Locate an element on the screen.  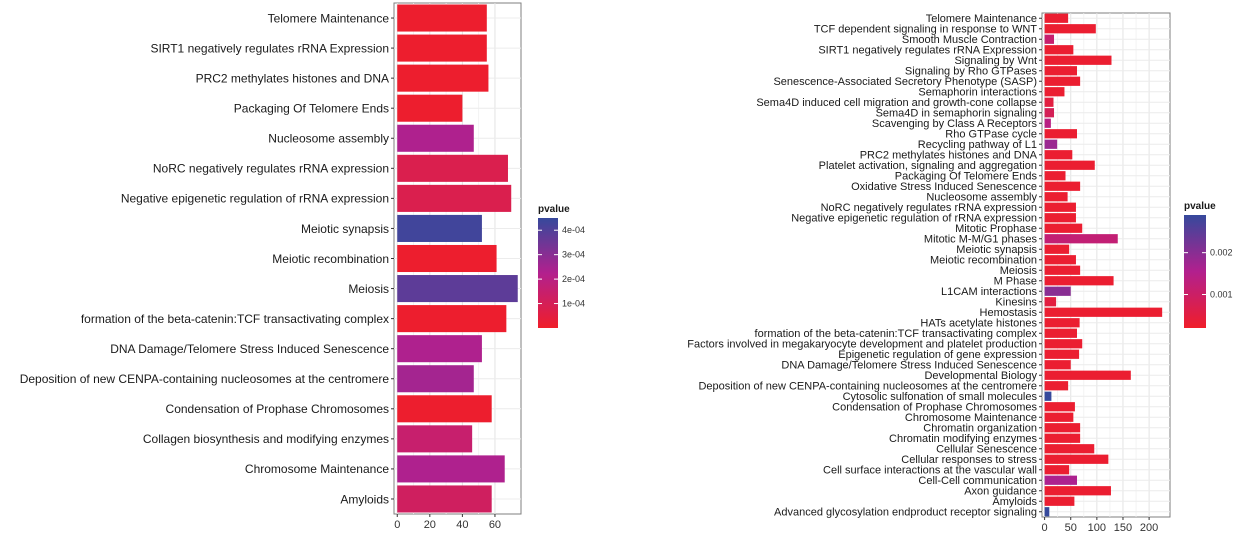
bar-condensation-of-prophase-chromosomes is located at coordinates (444, 409).